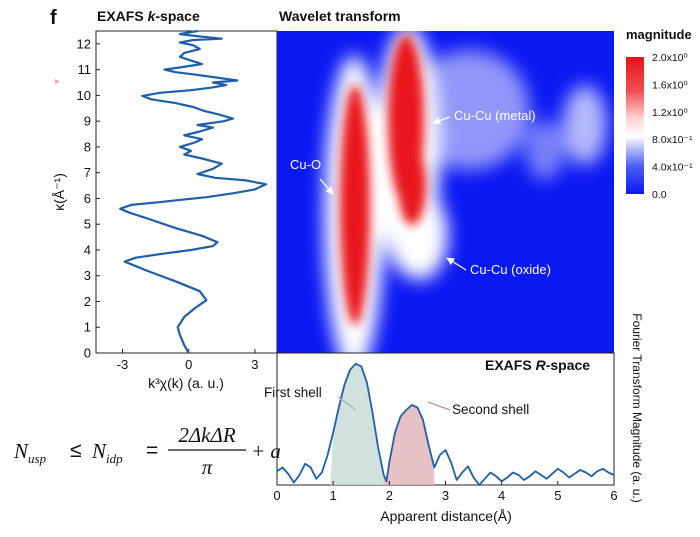 Image resolution: width=700 pixels, height=537 pixels. What do you see at coordinates (87, 121) in the screenshot?
I see `k-space-y-tick-label: 9` at bounding box center [87, 121].